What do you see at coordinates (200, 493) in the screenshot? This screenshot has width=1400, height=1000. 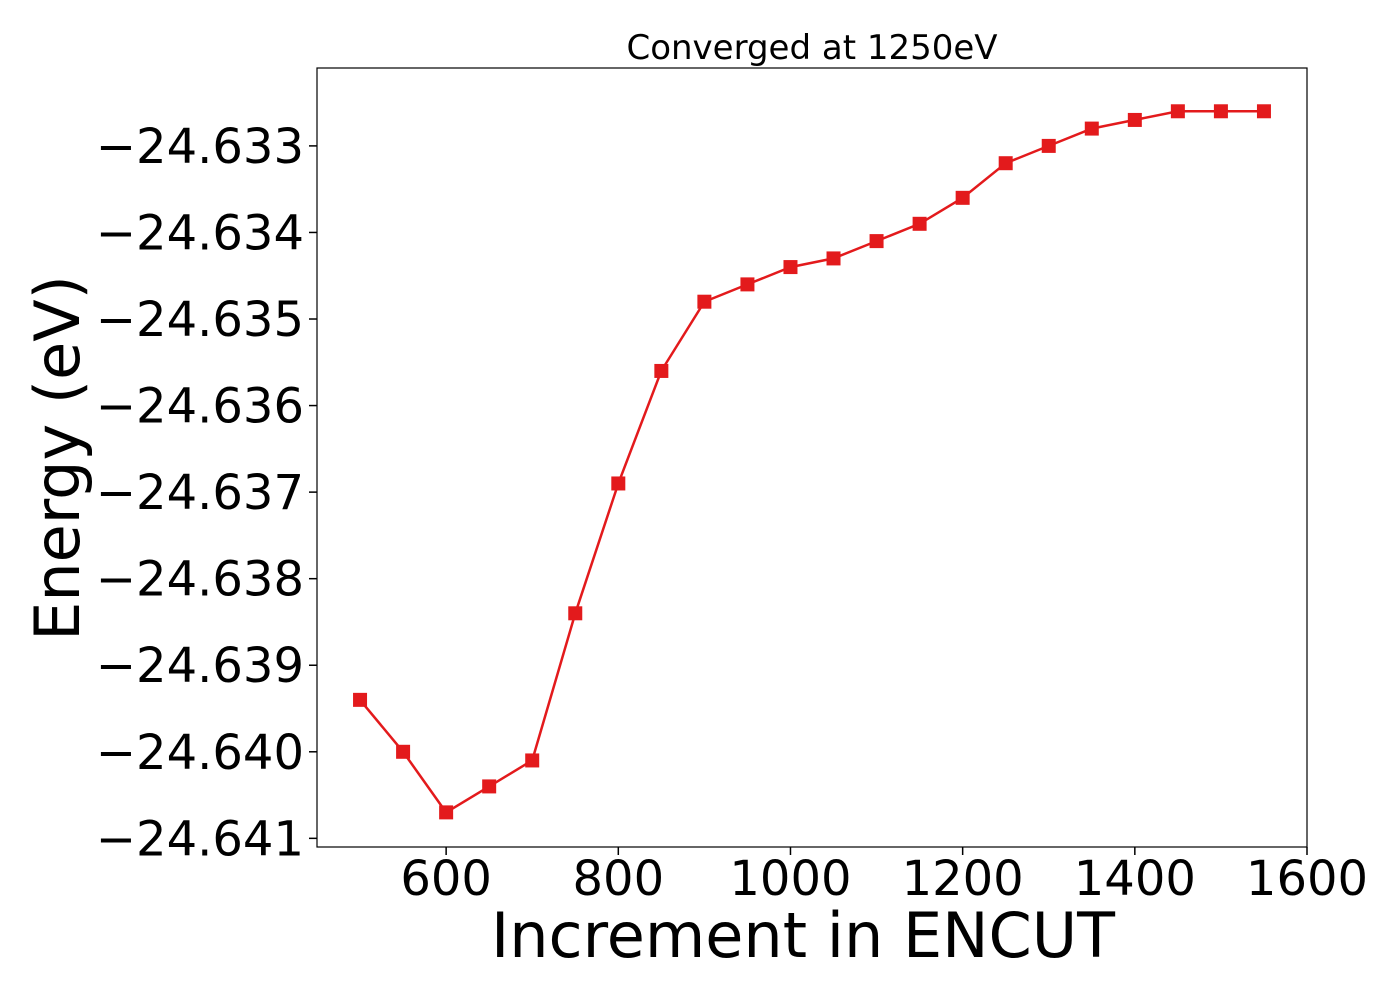 I see `y-tick-label: −24.637` at bounding box center [200, 493].